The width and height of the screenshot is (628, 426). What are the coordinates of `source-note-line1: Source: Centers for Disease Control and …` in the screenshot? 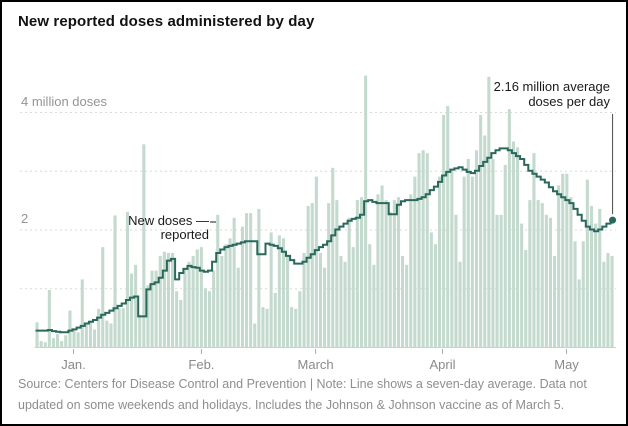 It's located at (302, 384).